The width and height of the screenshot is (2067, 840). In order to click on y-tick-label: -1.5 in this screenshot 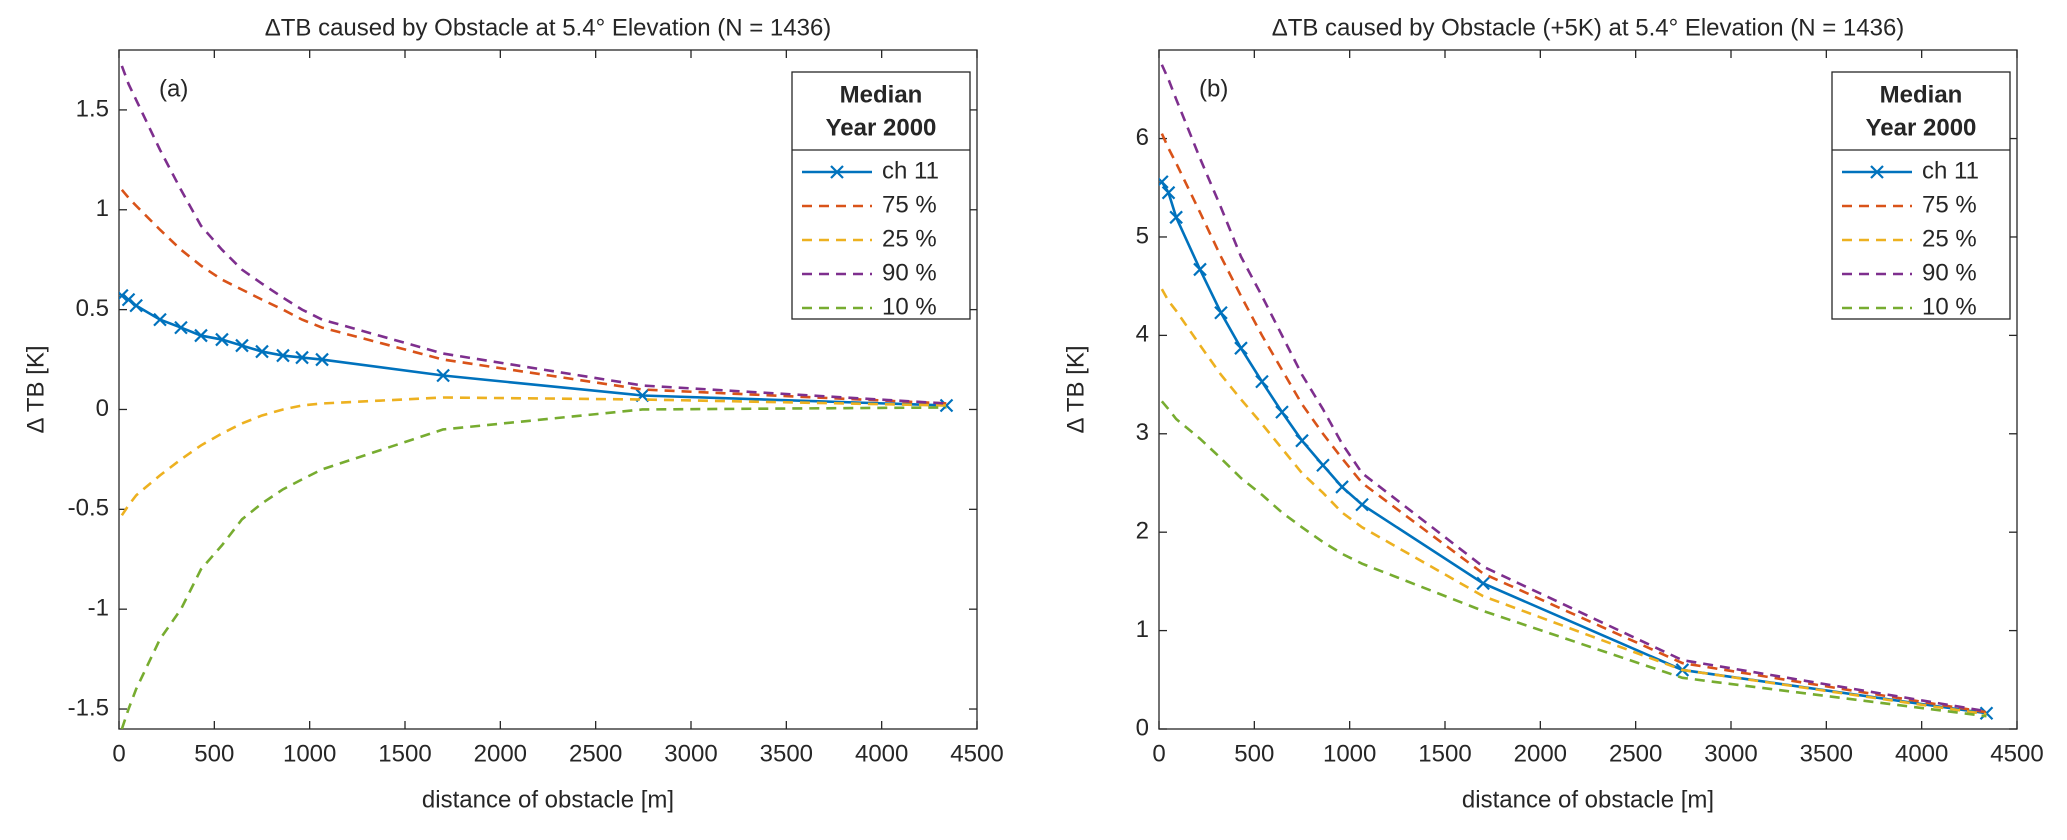, I will do `click(88, 707)`.